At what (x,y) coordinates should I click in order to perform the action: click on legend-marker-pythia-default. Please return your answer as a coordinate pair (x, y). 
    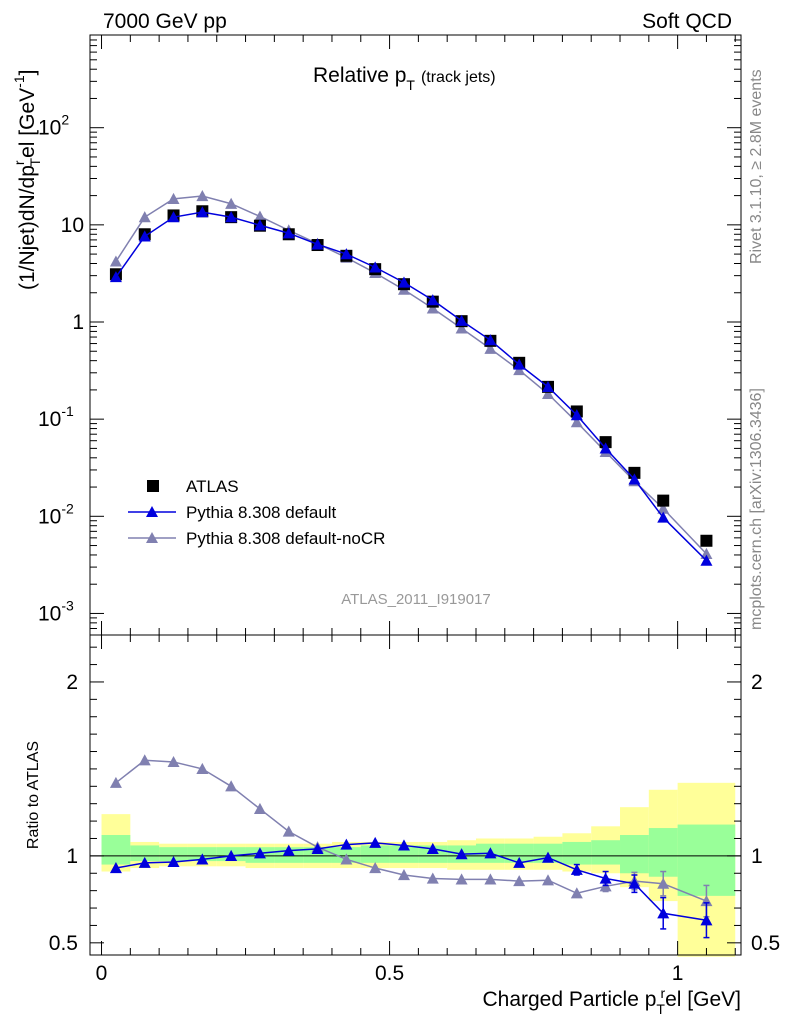
    Looking at the image, I should click on (152, 511).